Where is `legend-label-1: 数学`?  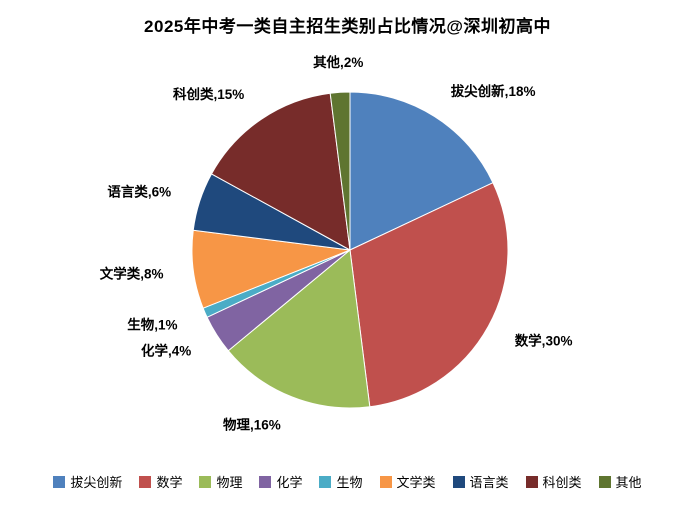
legend-label-1: 数学 is located at coordinates (169, 482).